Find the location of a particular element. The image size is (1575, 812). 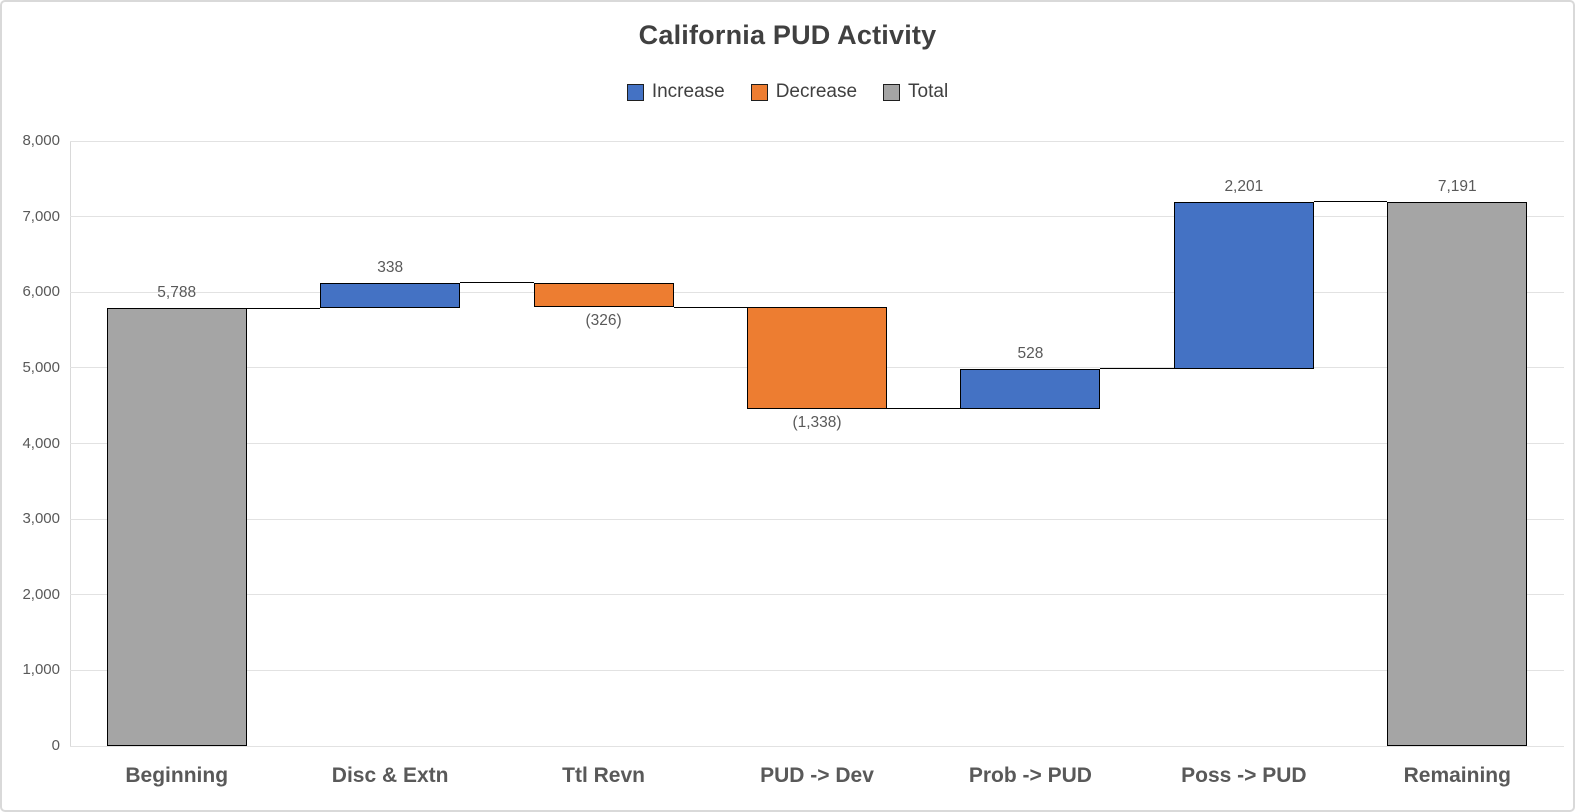

bar-remaining is located at coordinates (1457, 474).